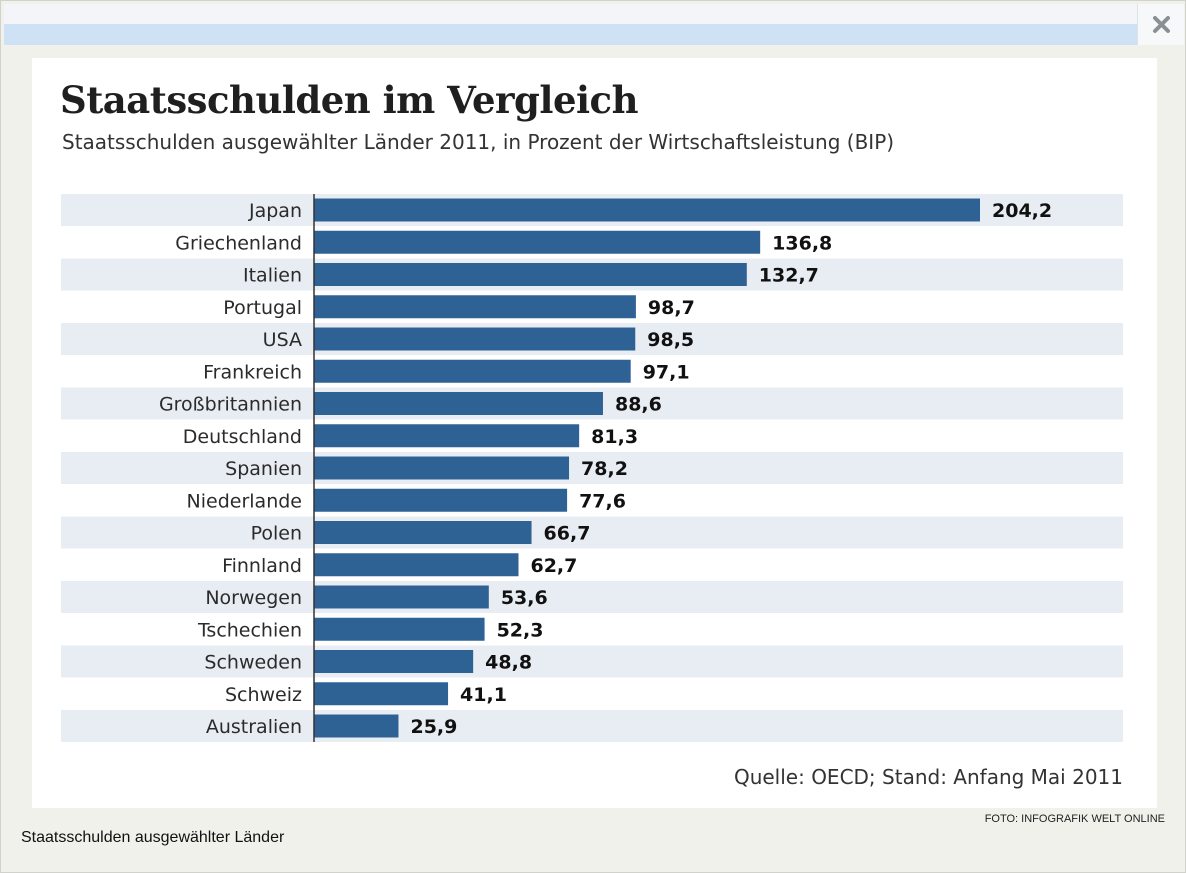  Describe the element at coordinates (282, 340) in the screenshot. I see `category-label: USA` at that location.